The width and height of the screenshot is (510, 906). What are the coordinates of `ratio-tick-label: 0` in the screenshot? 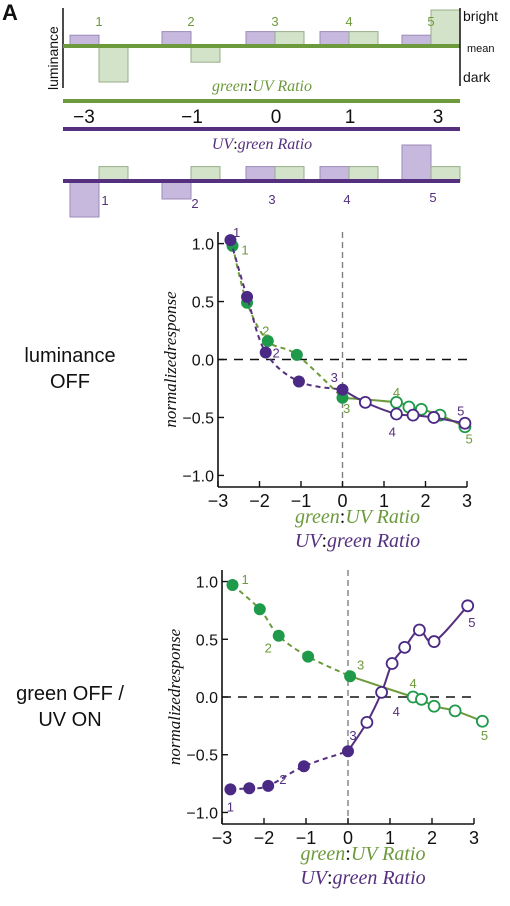 It's located at (276, 117).